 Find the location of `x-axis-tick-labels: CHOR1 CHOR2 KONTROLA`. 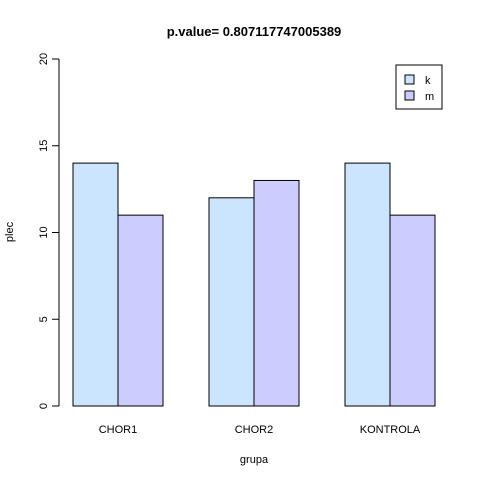

x-axis-tick-labels: CHOR1 CHOR2 KONTROLA is located at coordinates (260, 430).